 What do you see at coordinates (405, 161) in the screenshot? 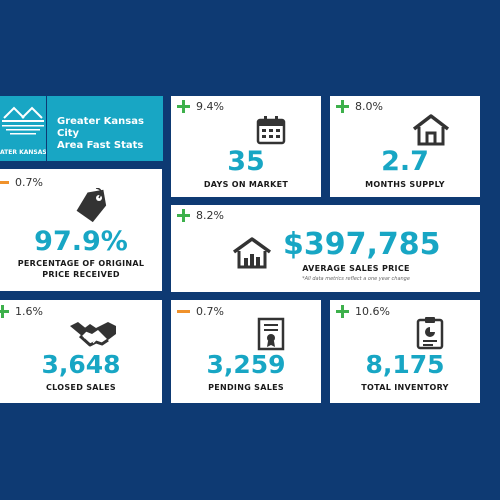
I see `months-supply-value: 2.7` at bounding box center [405, 161].